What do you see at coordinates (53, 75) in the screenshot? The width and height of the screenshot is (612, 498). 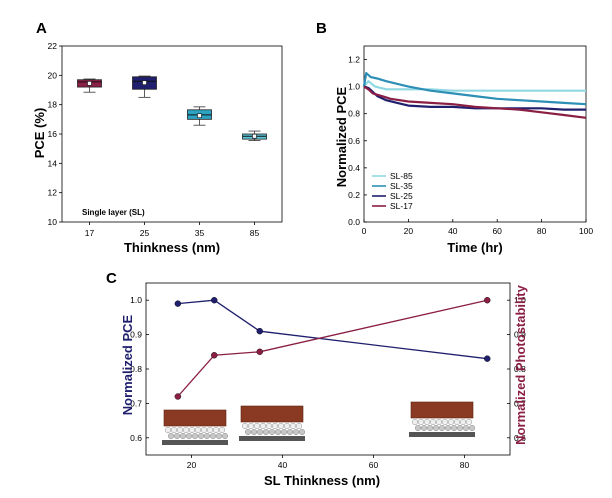 I see `panel-a-y-tick-label: 20` at bounding box center [53, 75].